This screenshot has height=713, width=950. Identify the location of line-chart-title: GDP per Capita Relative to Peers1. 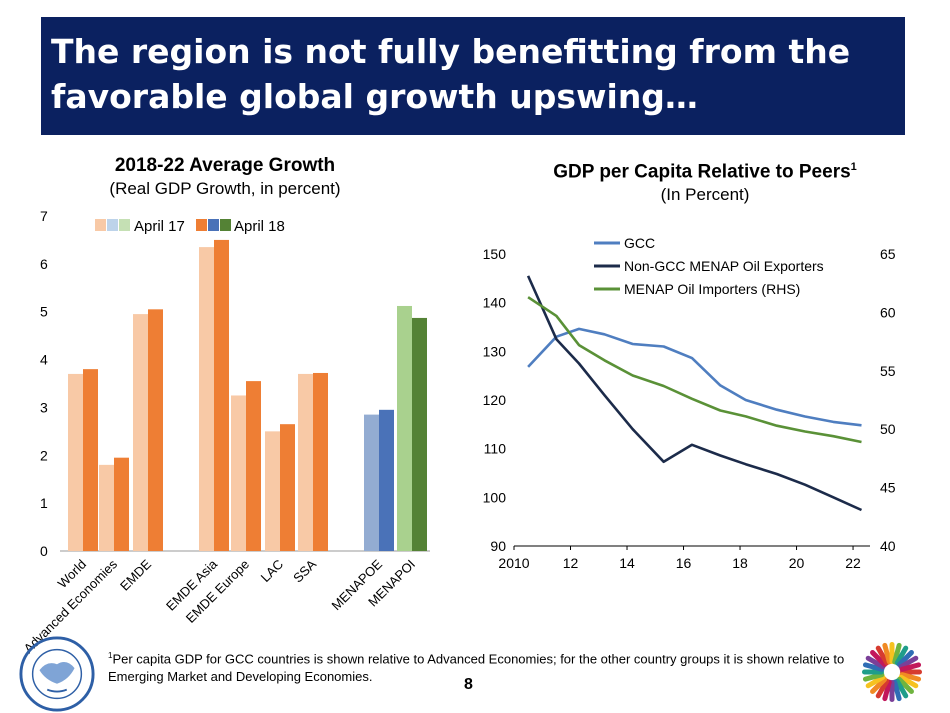
(705, 172).